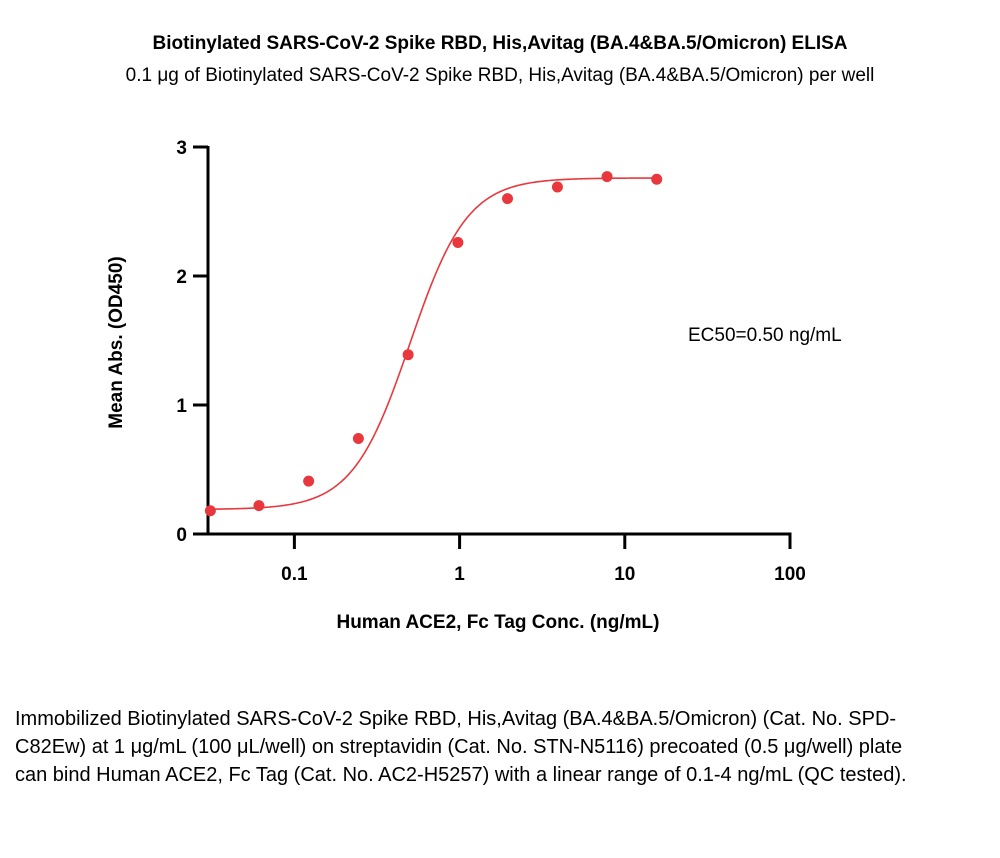 The image size is (1000, 858). What do you see at coordinates (790, 574) in the screenshot?
I see `x-tick-label: 100` at bounding box center [790, 574].